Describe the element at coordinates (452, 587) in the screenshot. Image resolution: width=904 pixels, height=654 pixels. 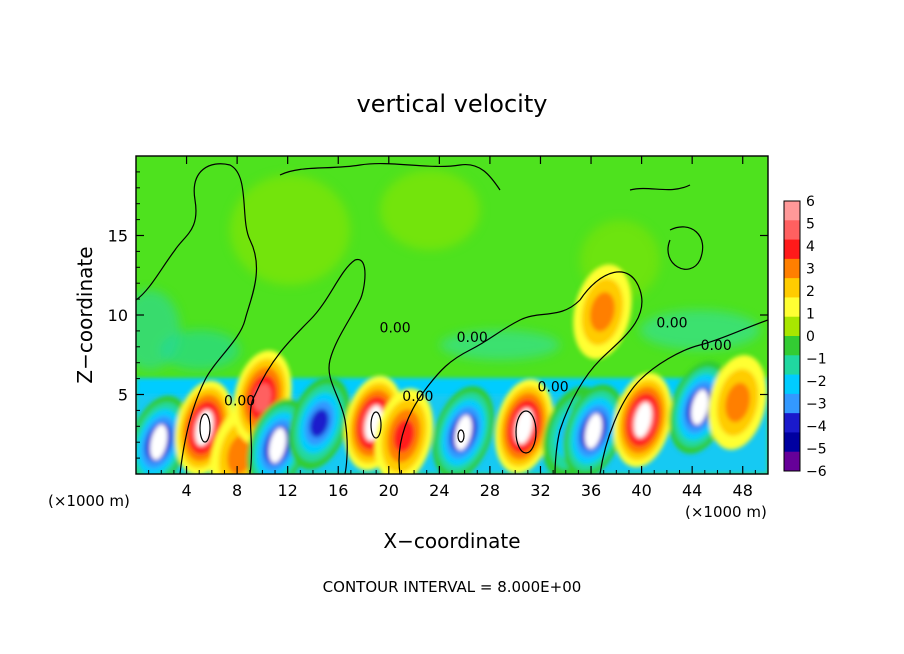
I see `contour-interval-note: CONTOUR INTERVAL = 8.000E+00` at that location.